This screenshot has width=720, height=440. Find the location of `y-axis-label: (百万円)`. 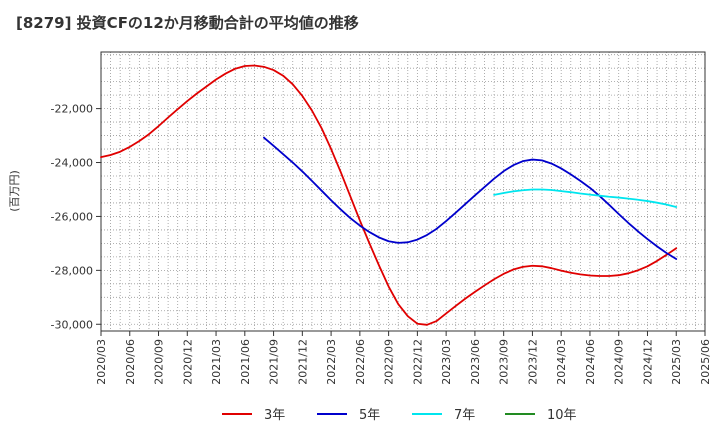

y-axis-label: (百万円) is located at coordinates (14, 191).